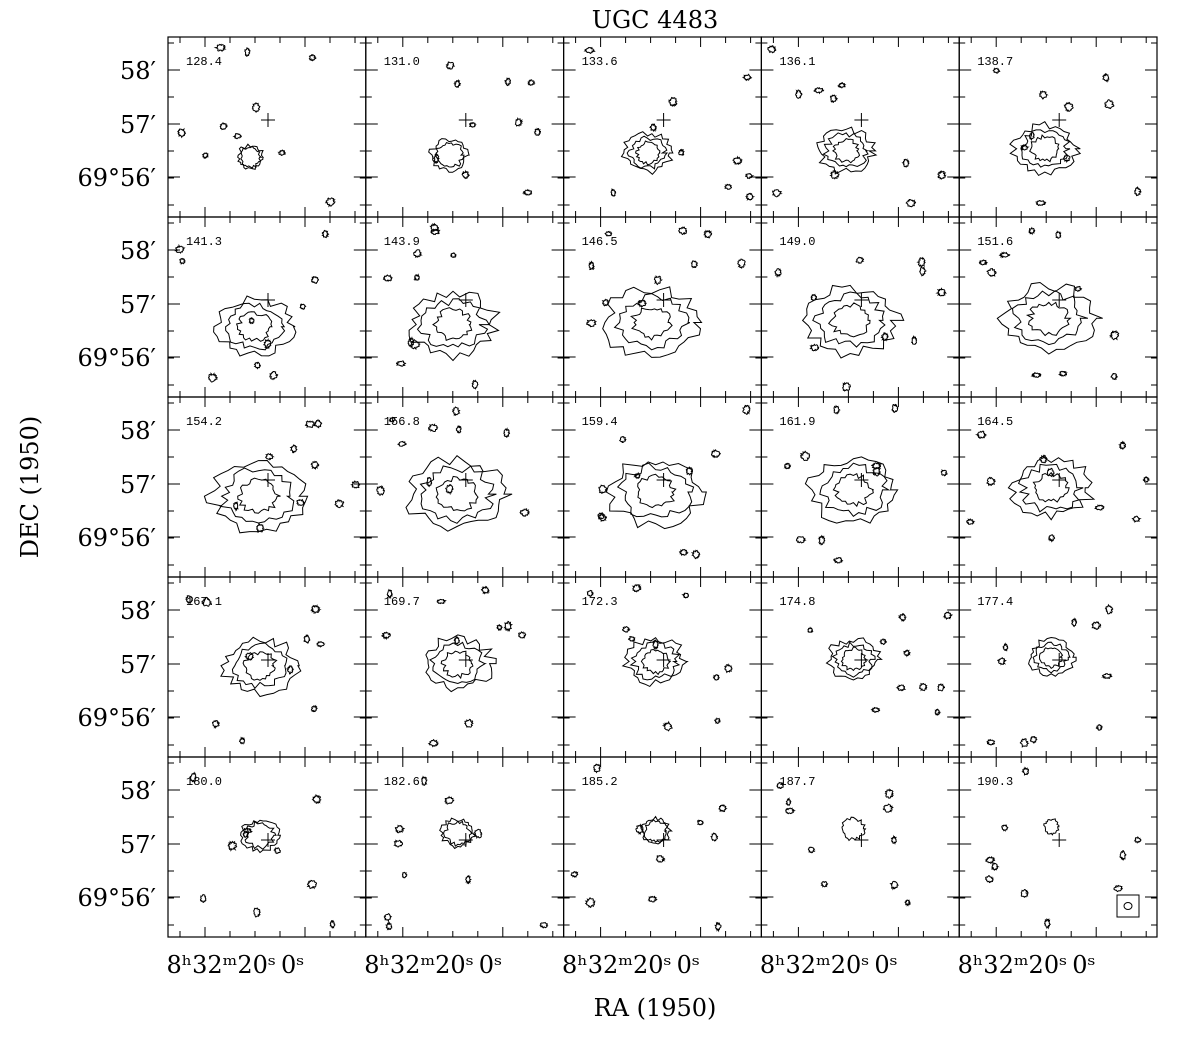 This screenshot has height=1038, width=1184. I want to click on velocity-label: 174.8, so click(797, 602).